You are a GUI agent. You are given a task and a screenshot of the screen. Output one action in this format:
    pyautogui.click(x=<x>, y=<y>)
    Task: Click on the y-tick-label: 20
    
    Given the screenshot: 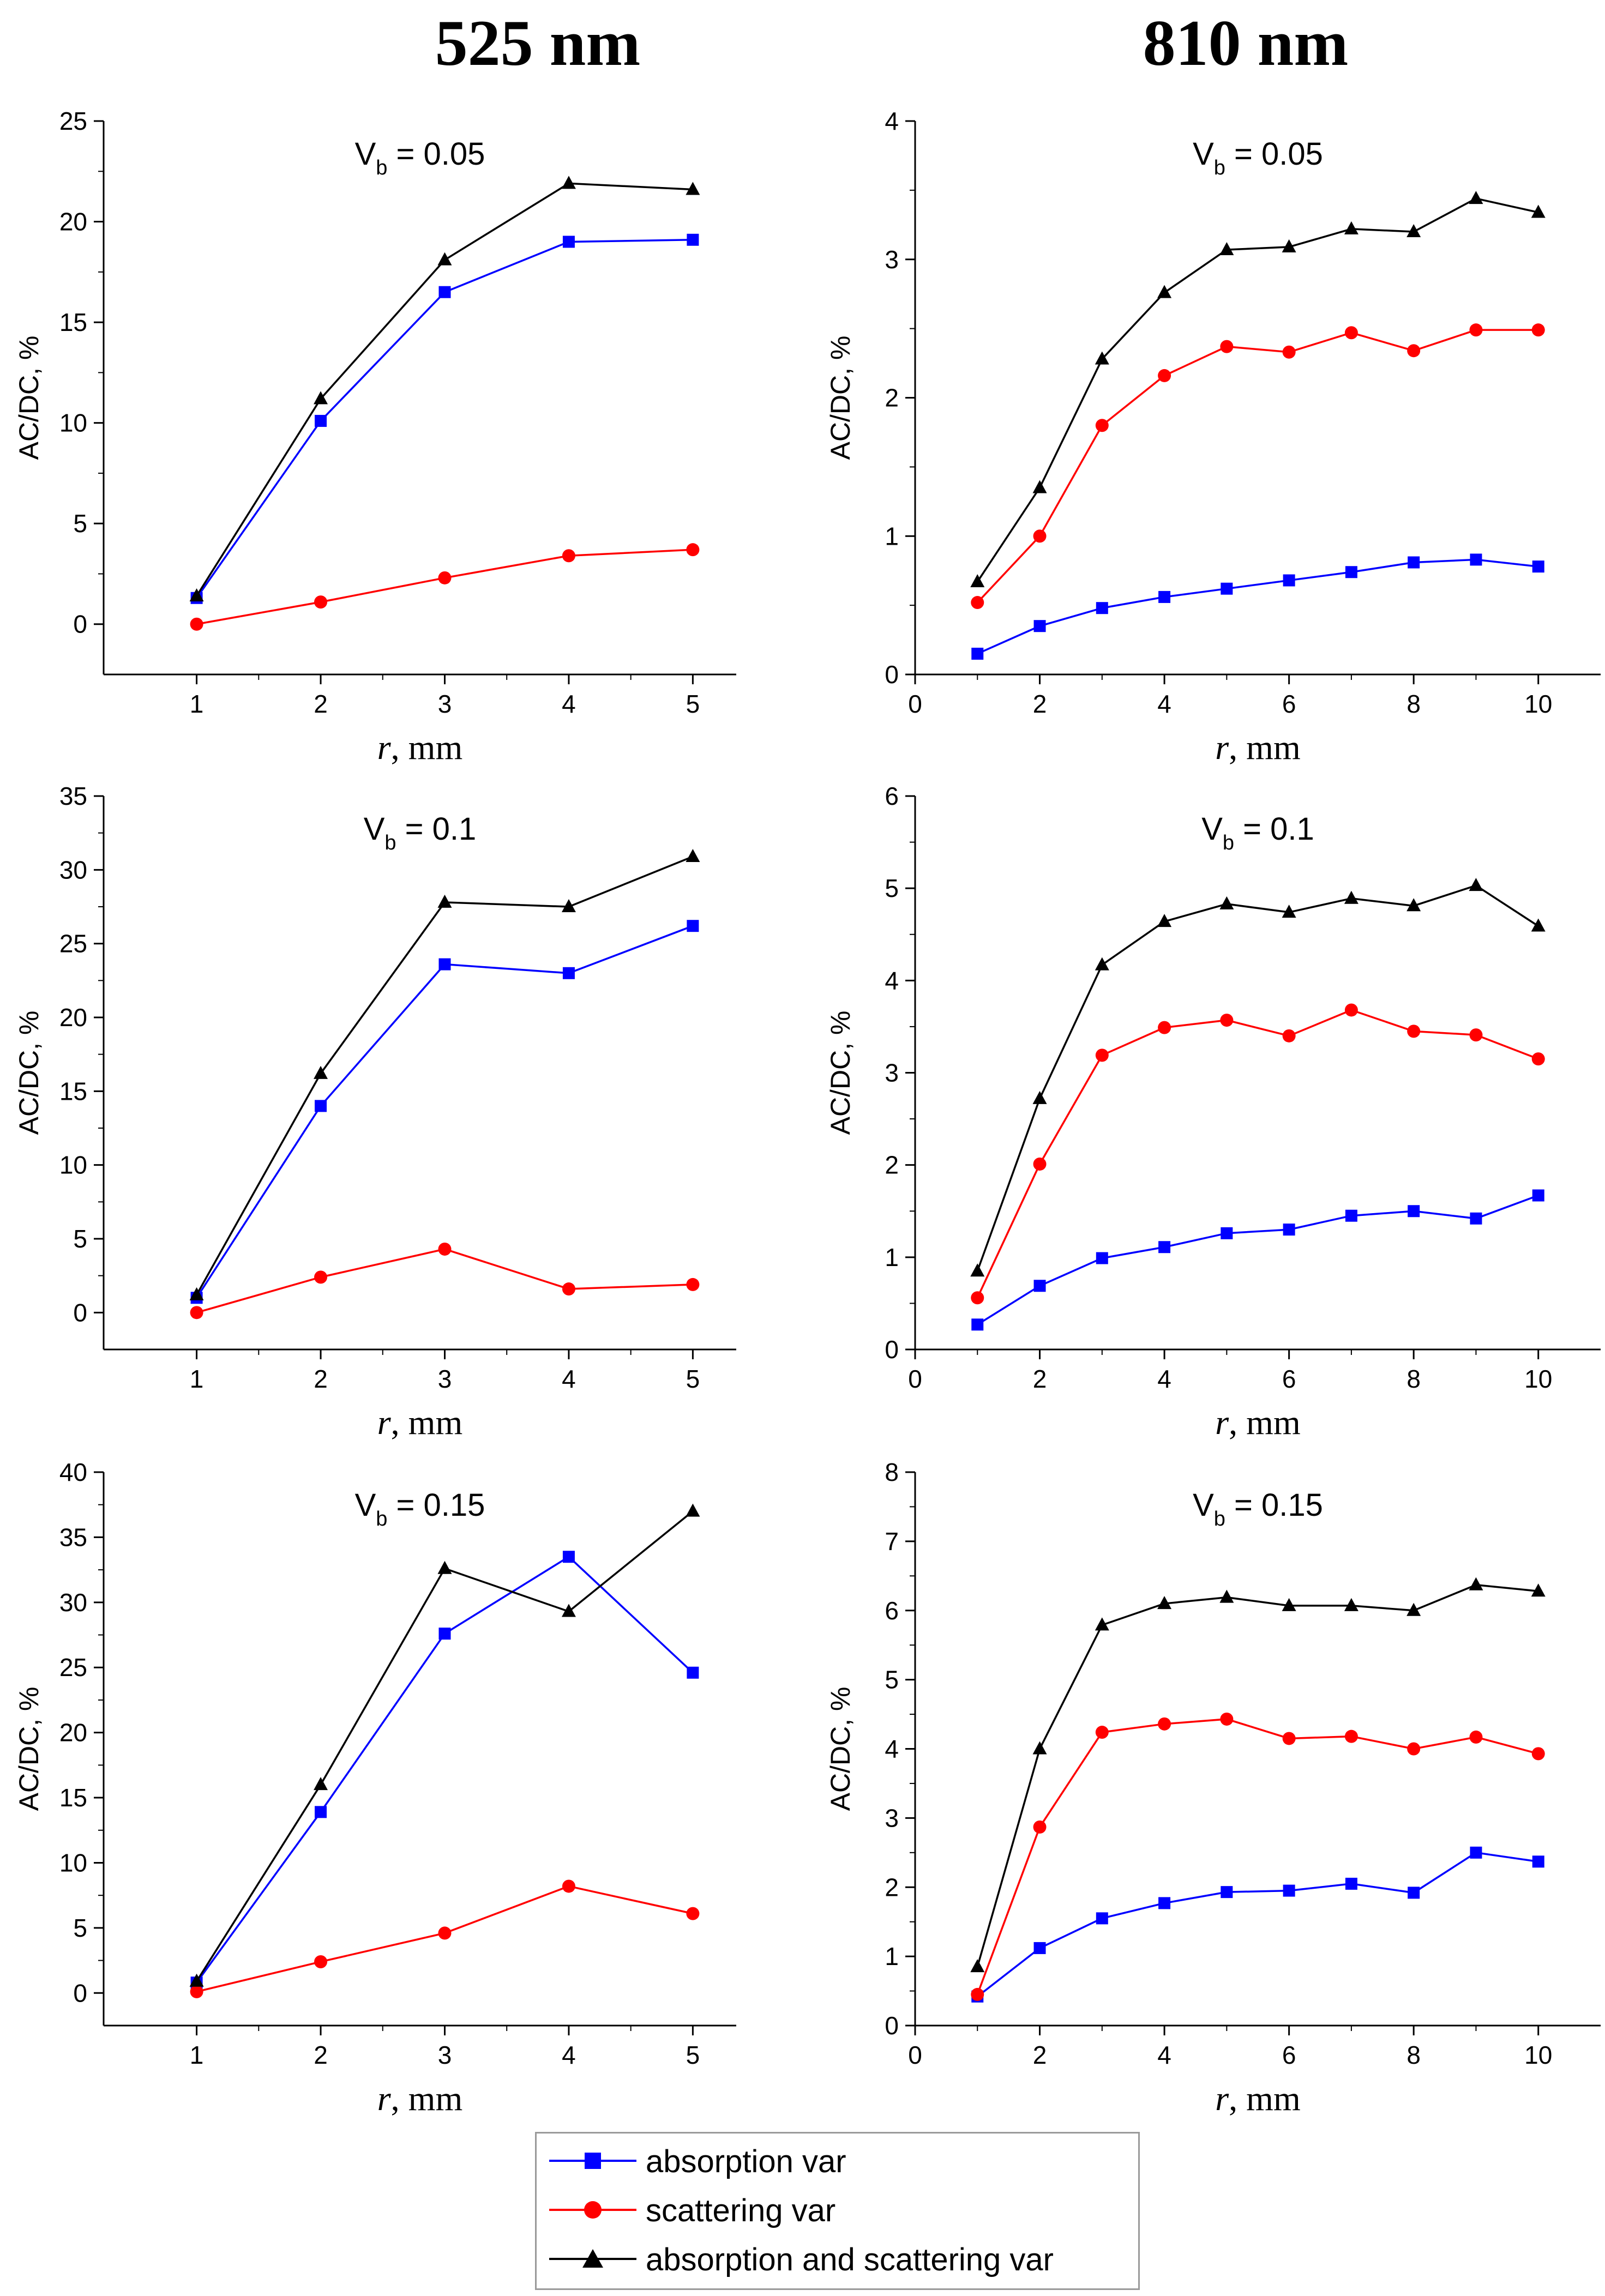 What is the action you would take?
    pyautogui.click(x=73, y=222)
    